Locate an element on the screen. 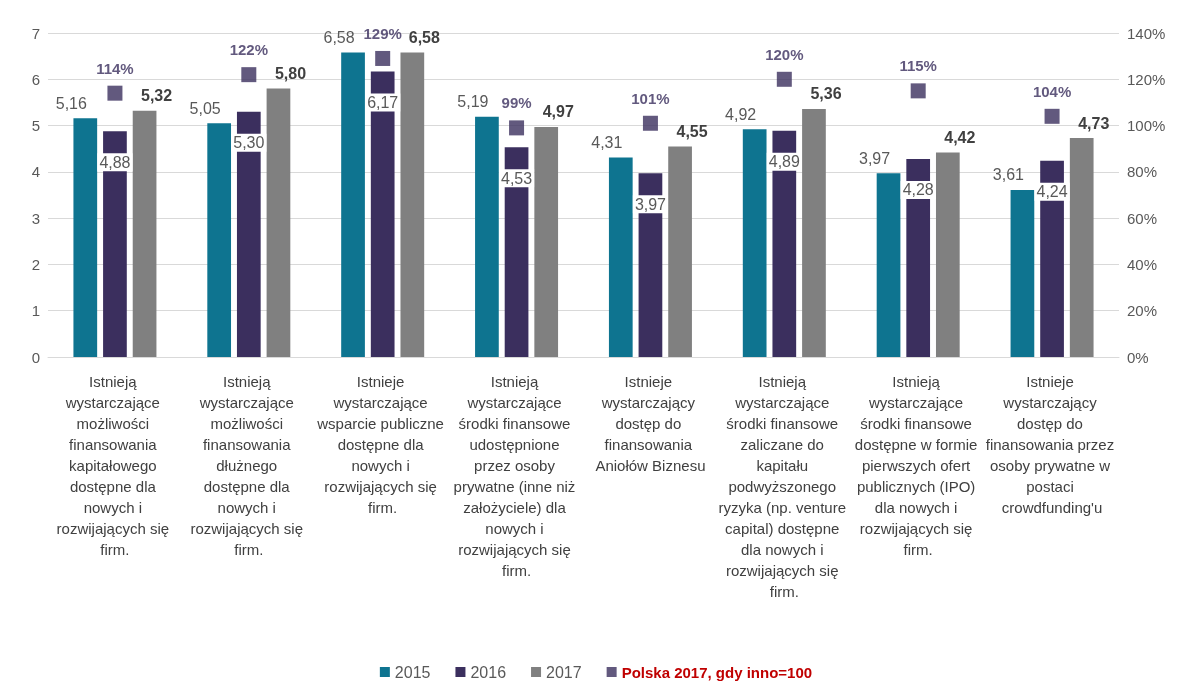 Image resolution: width=1192 pixels, height=695 pixels. data-label: 4,31 is located at coordinates (607, 143).